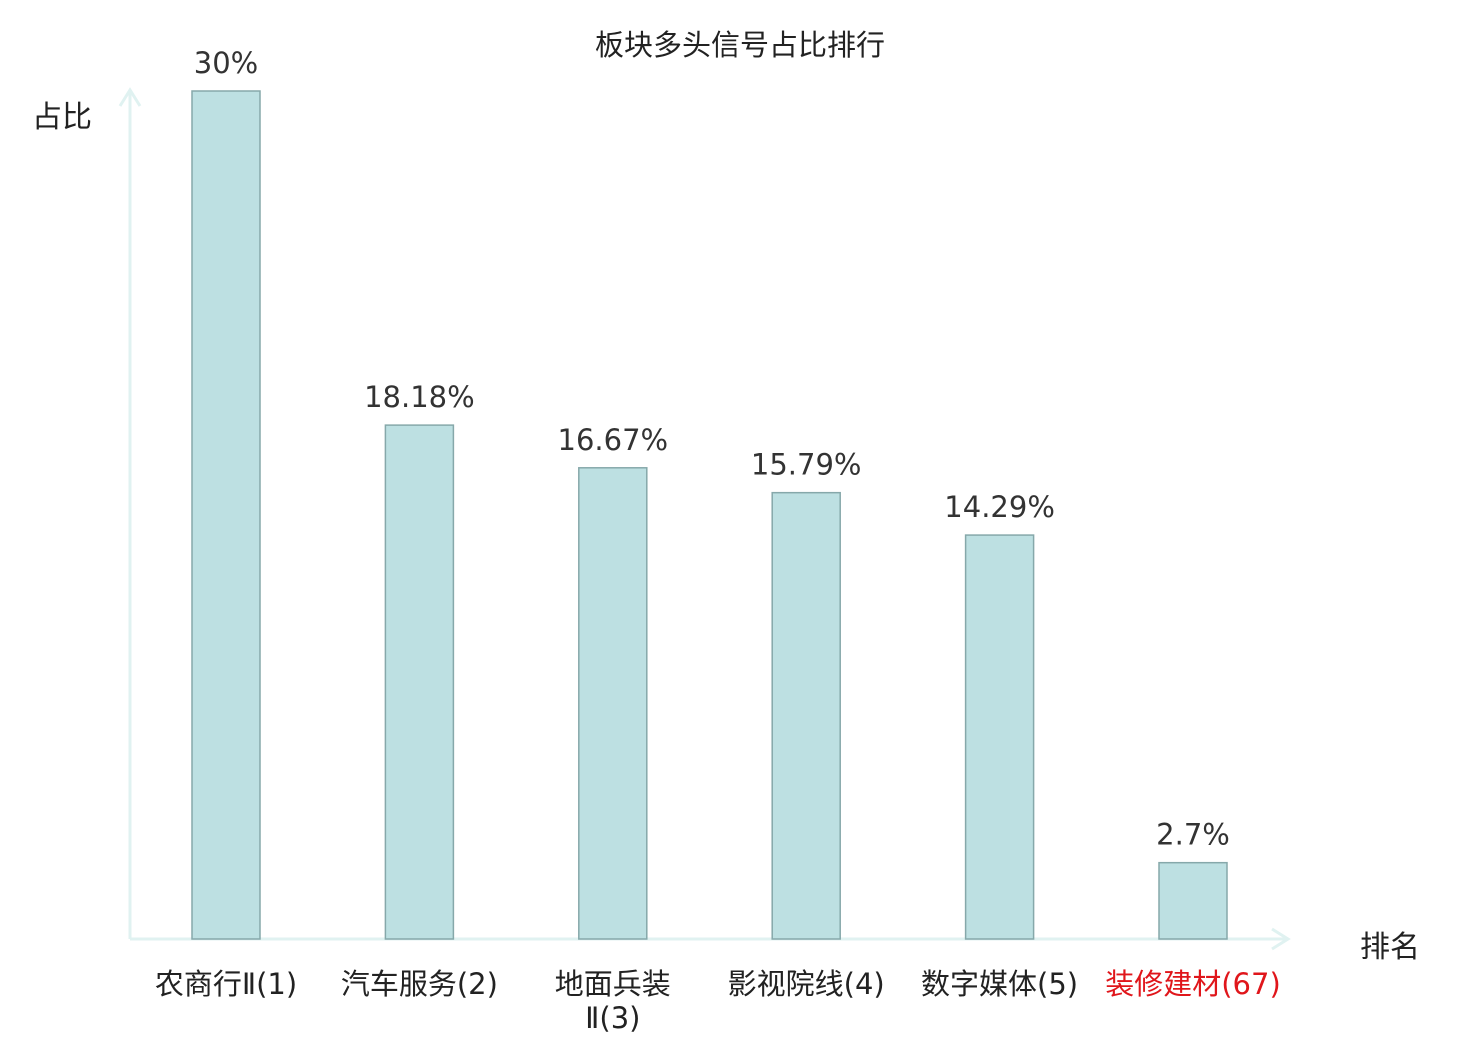 The image size is (1480, 1040). Describe the element at coordinates (806, 984) in the screenshot. I see `category-label: 影视院线(4)` at that location.